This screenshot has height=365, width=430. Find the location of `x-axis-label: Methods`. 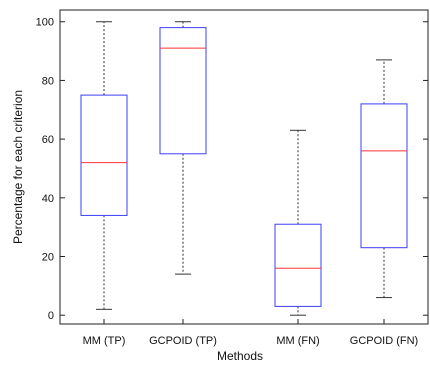

x-axis-label: Methods is located at coordinates (240, 356).